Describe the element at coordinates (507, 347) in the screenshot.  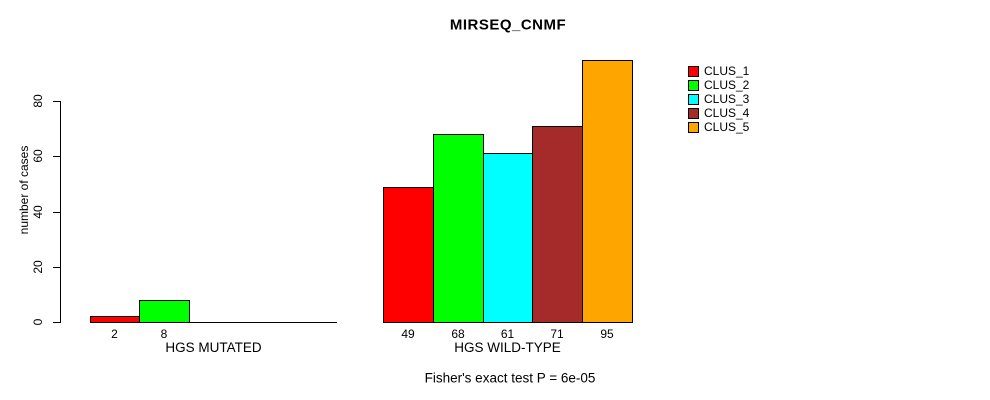
I see `group-label: HGS WILD-TYPE` at that location.